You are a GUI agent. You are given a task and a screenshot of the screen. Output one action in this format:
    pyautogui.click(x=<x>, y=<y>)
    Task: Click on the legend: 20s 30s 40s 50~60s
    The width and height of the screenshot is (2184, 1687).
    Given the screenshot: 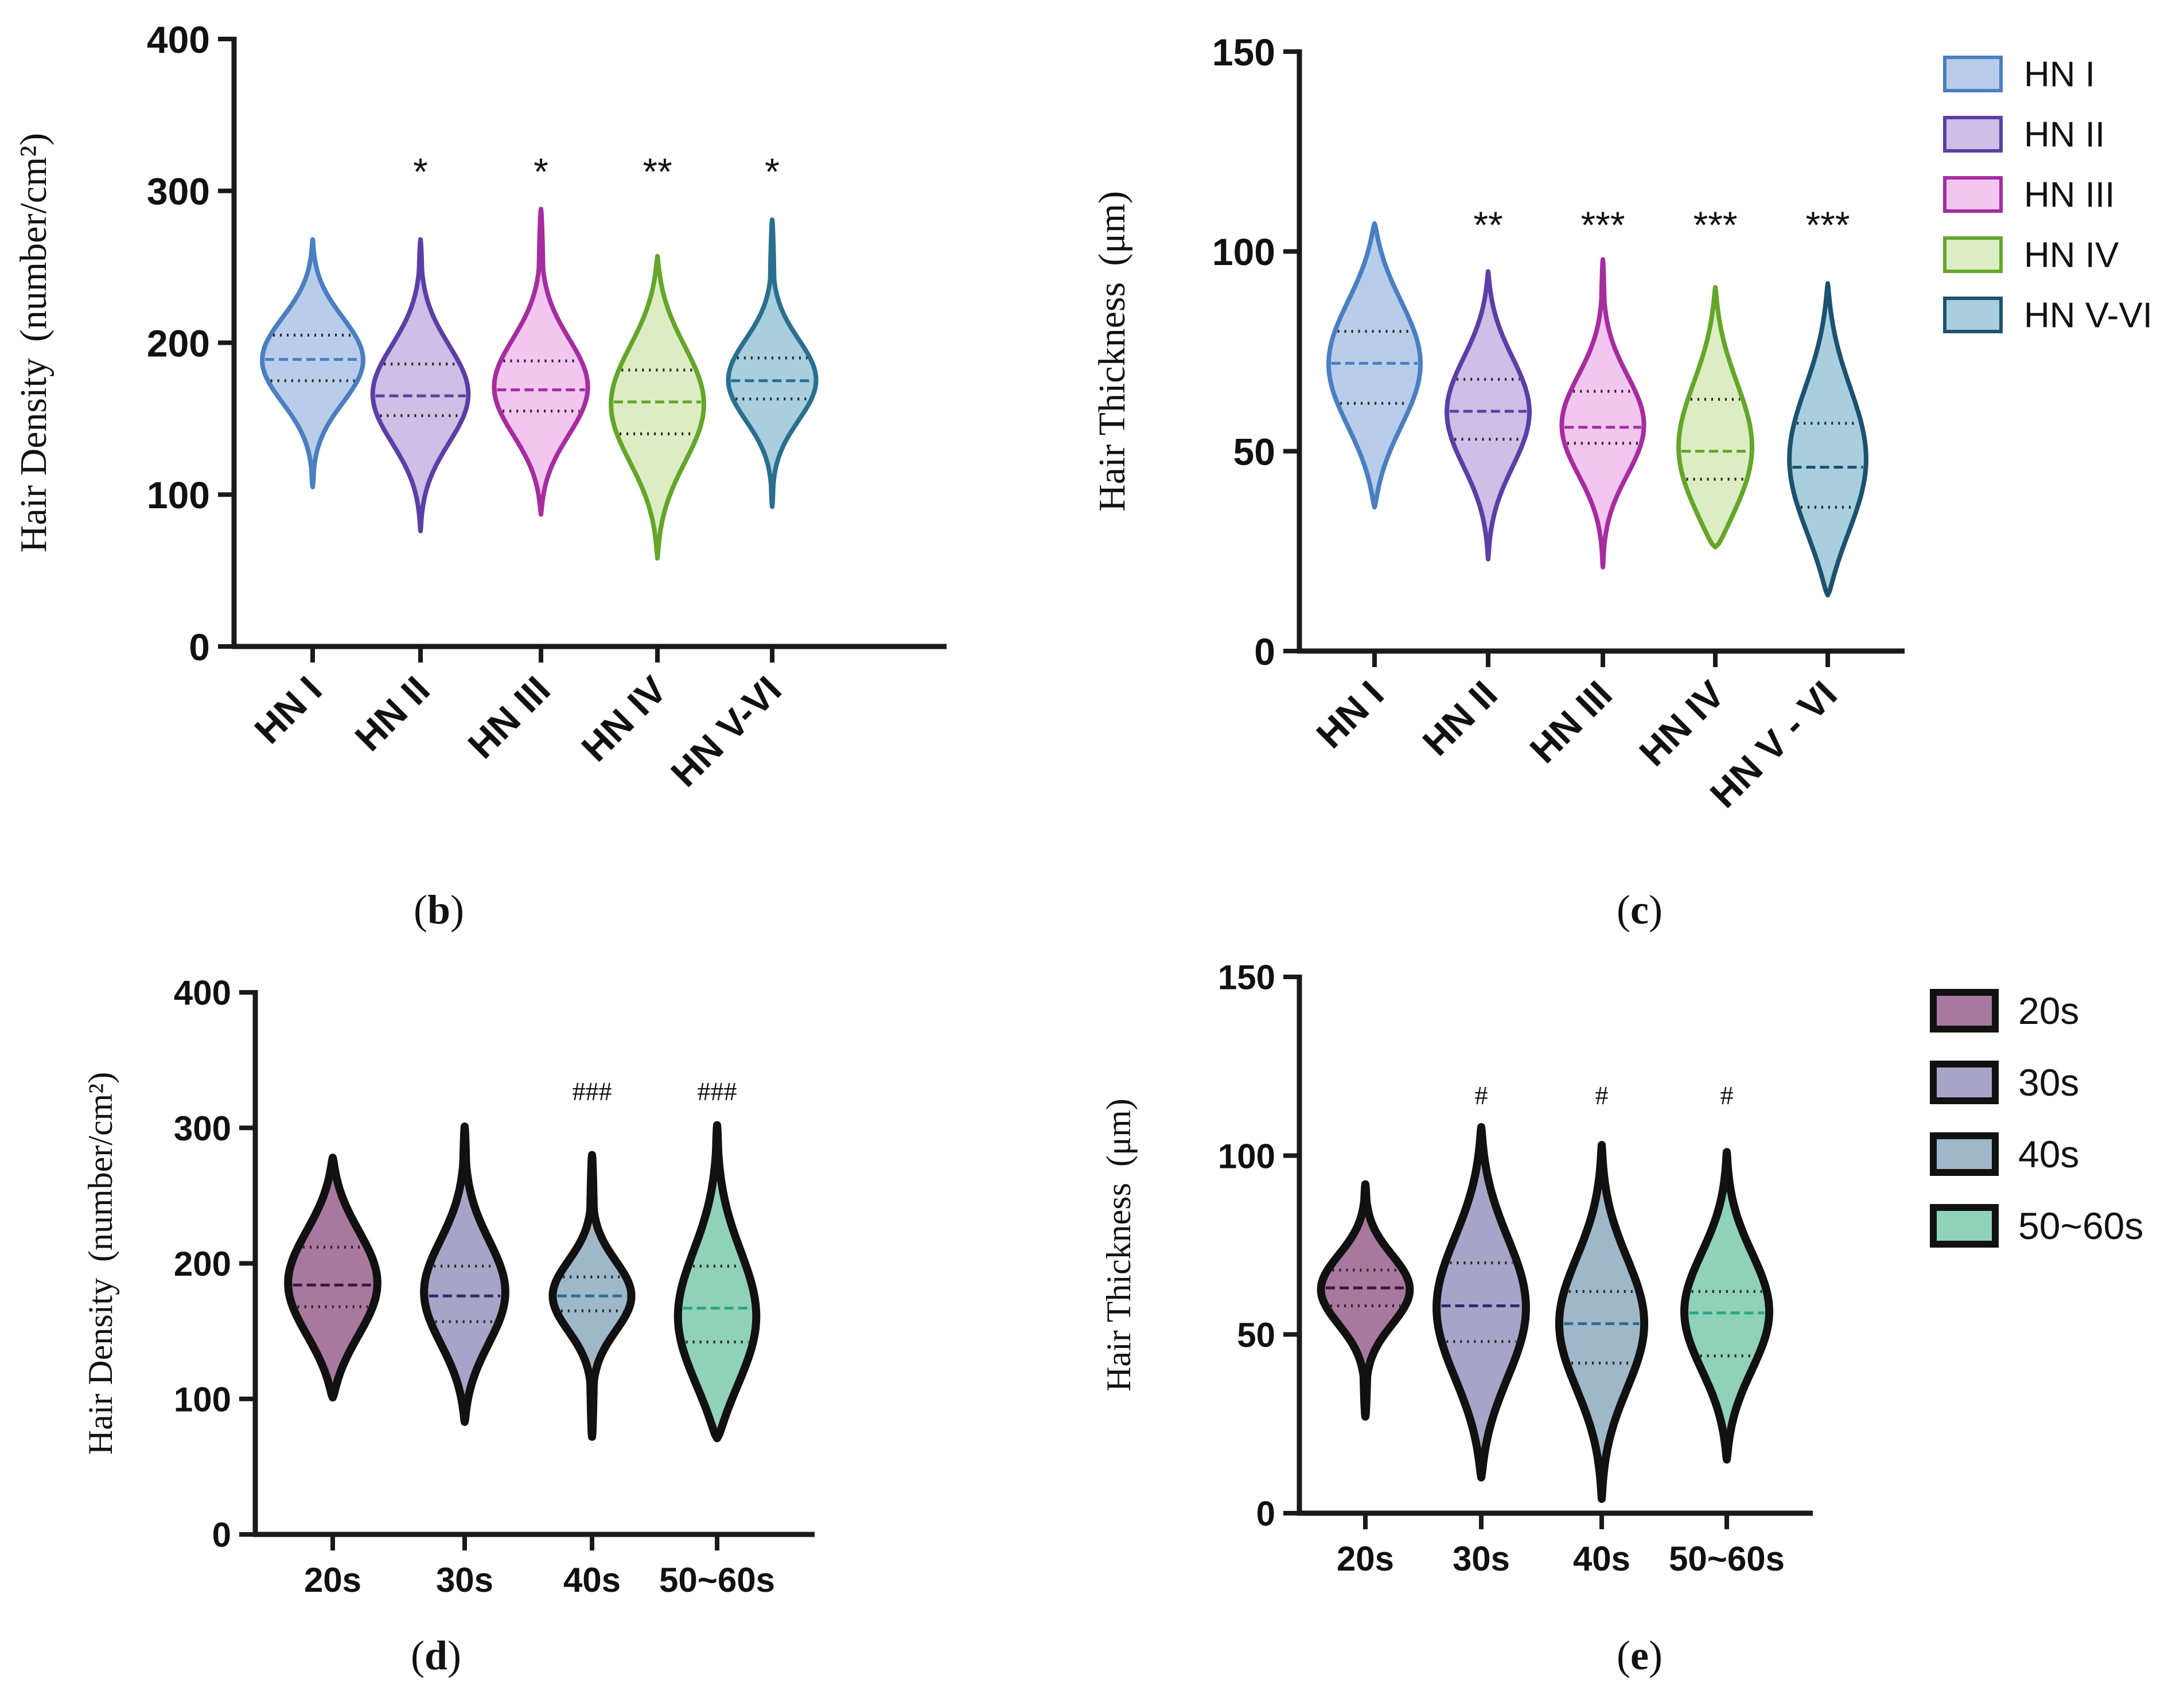 What is the action you would take?
    pyautogui.click(x=2037, y=1118)
    